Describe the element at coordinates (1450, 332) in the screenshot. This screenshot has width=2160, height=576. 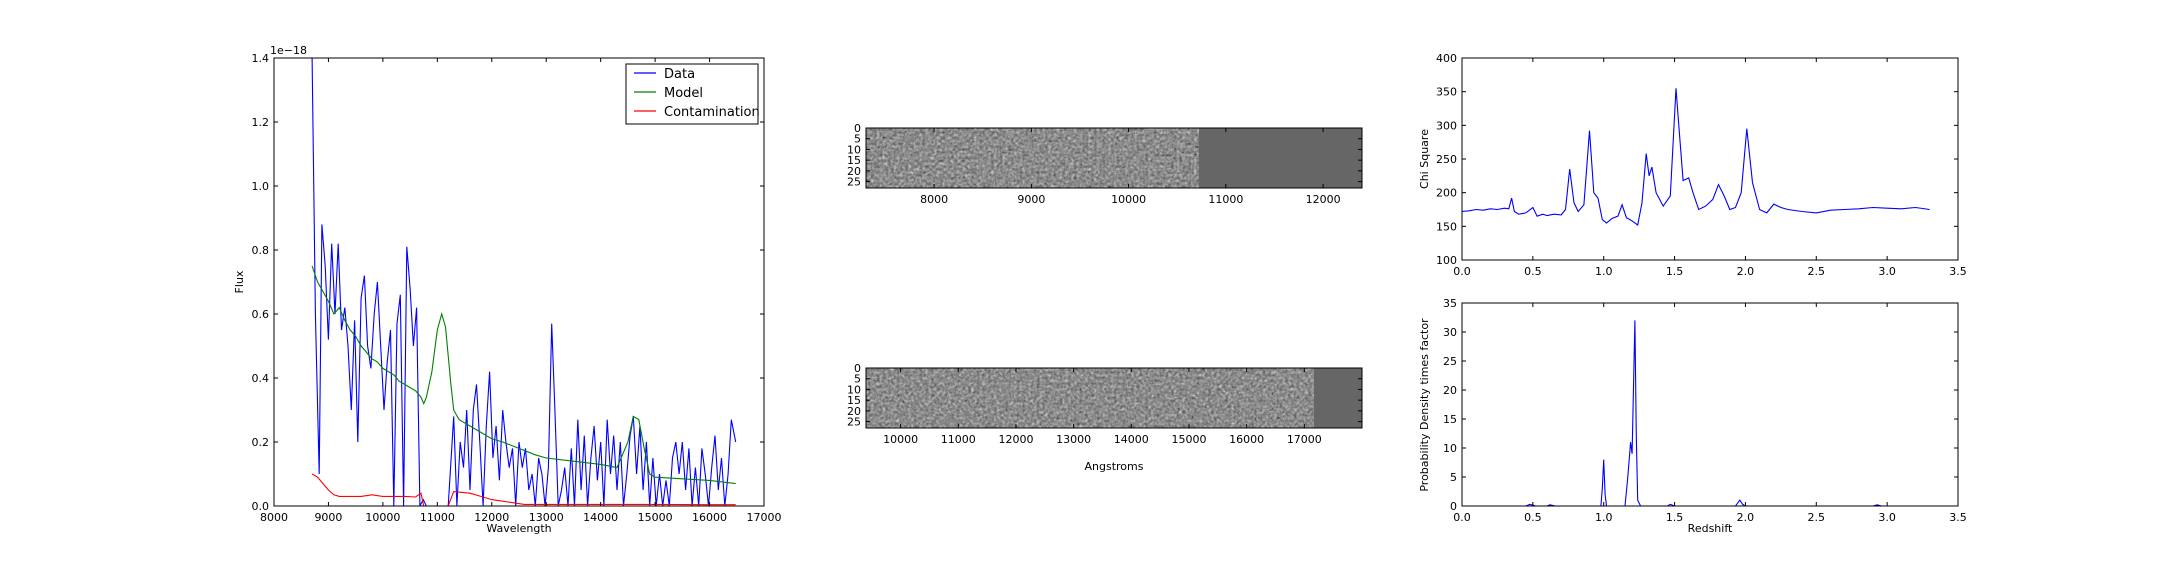
I see `y-tick-label: 30` at that location.